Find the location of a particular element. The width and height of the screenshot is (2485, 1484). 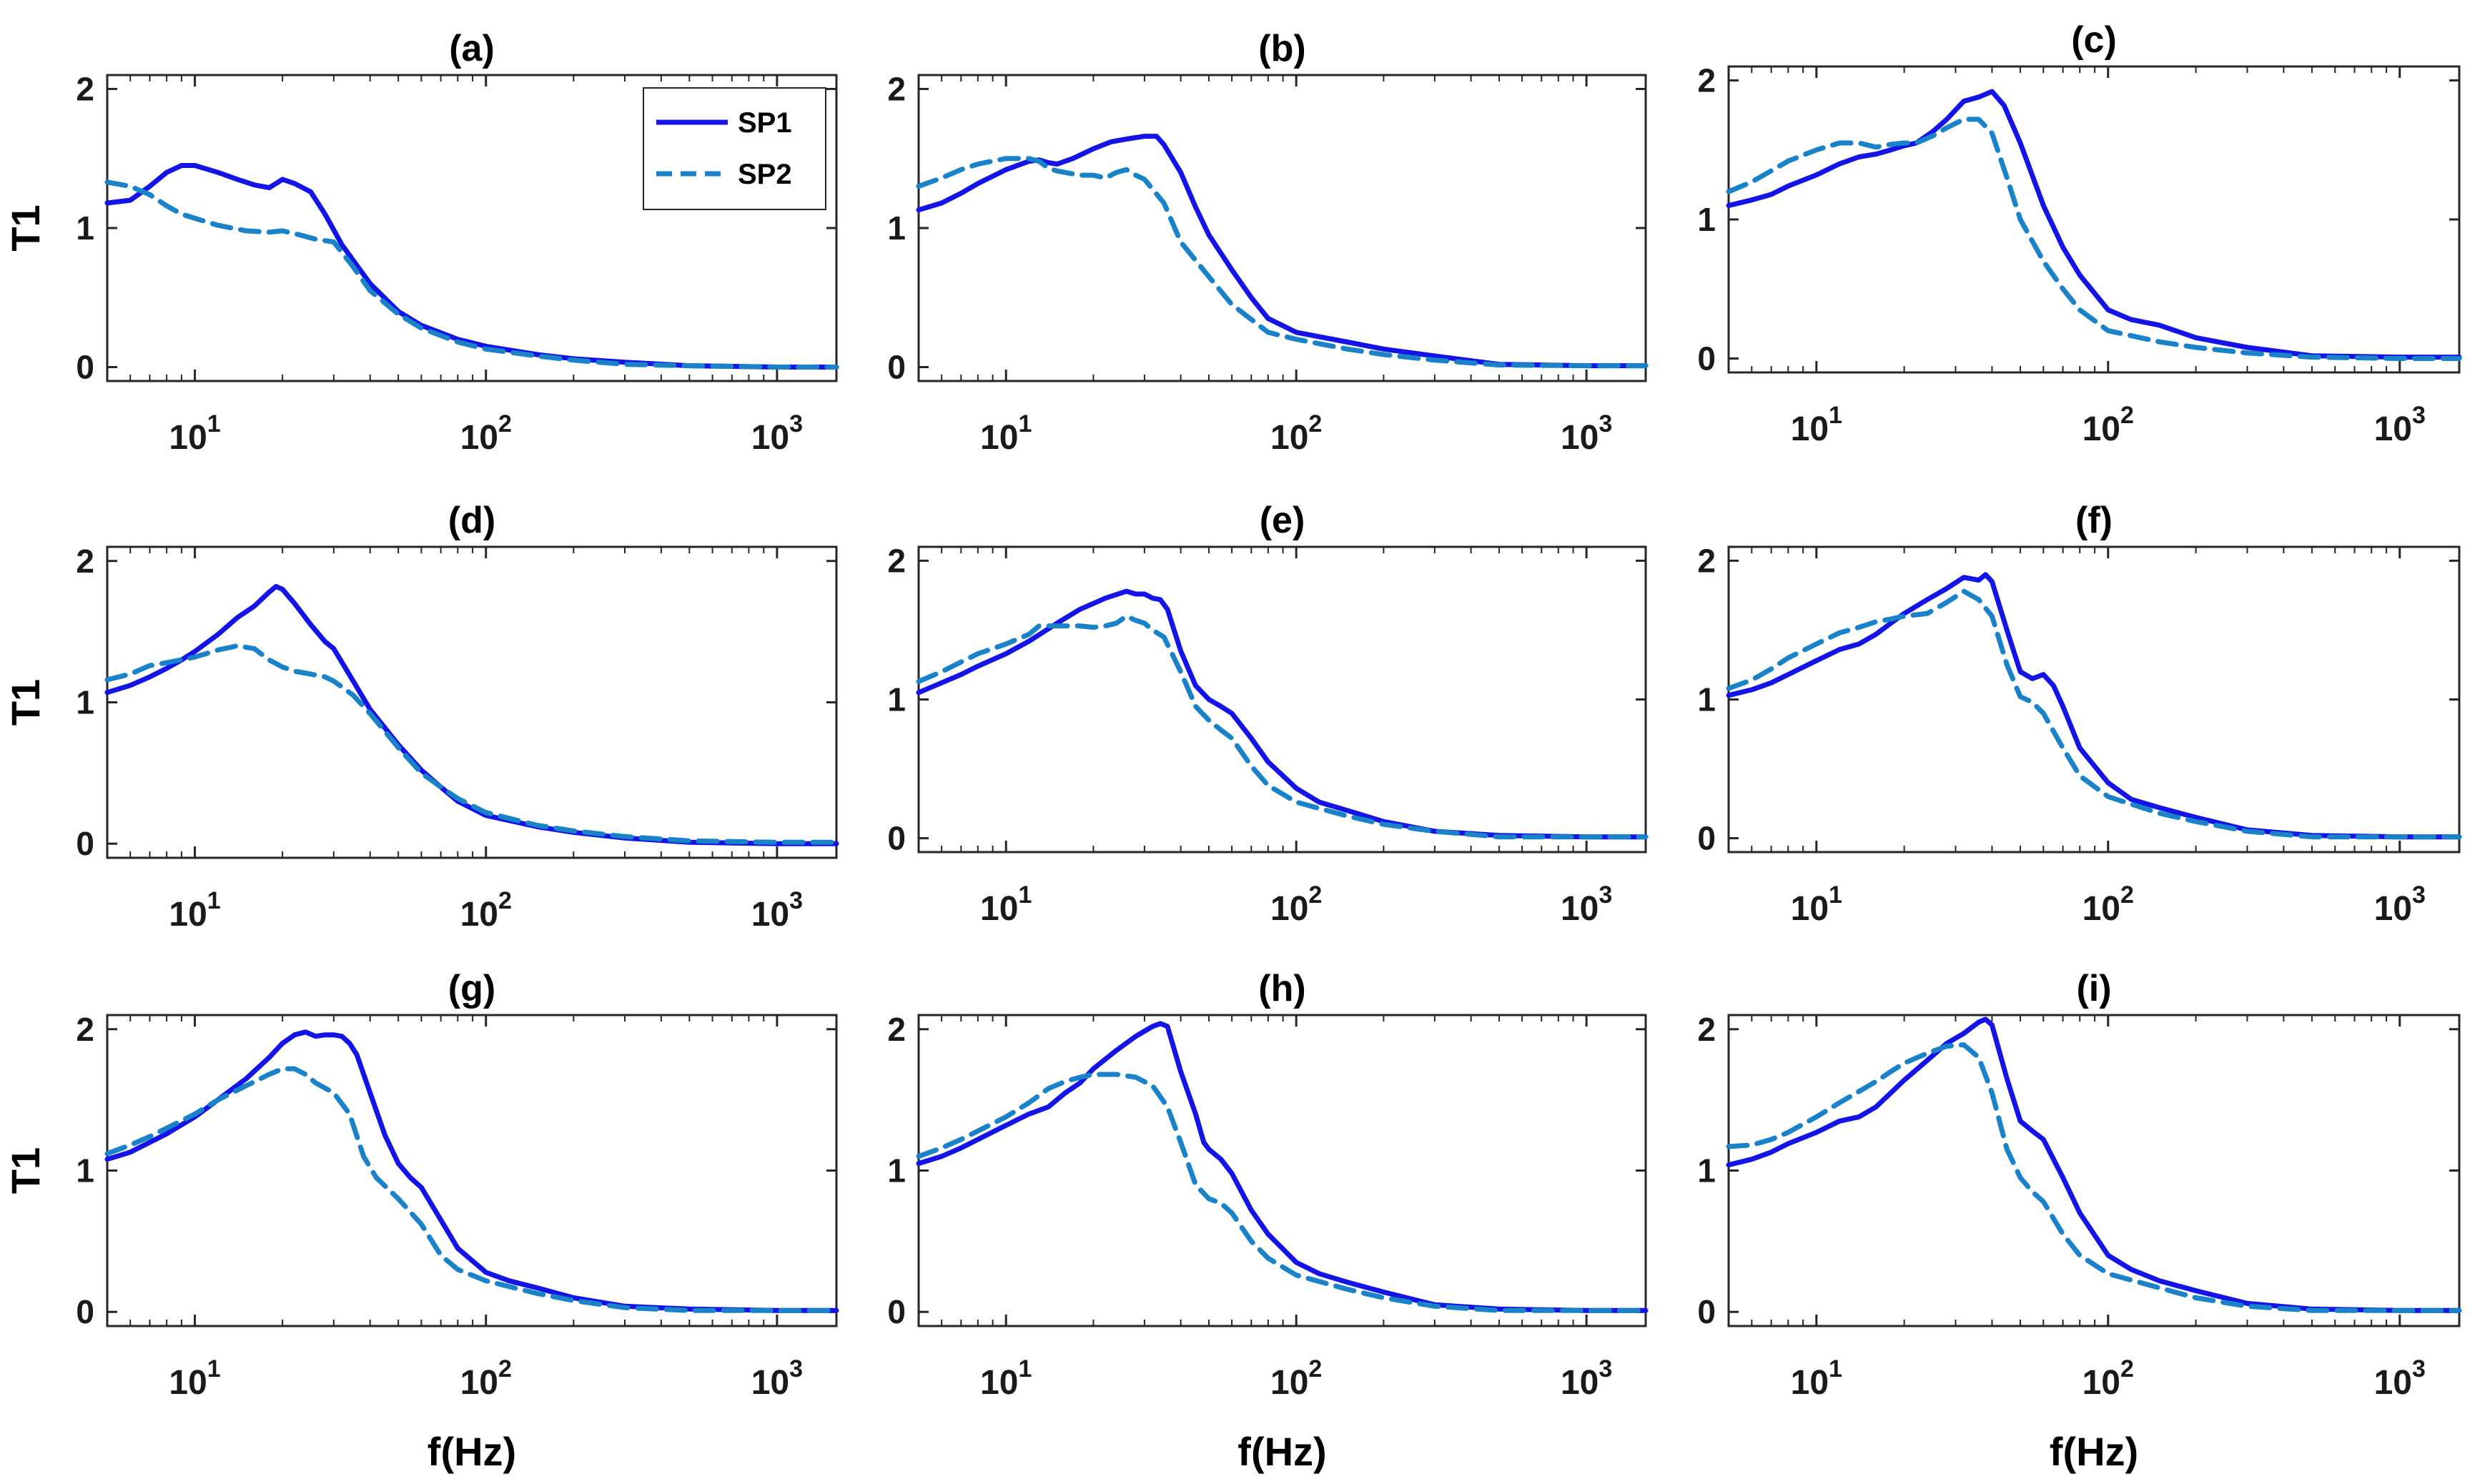

panel-title: (a) is located at coordinates (472, 48).